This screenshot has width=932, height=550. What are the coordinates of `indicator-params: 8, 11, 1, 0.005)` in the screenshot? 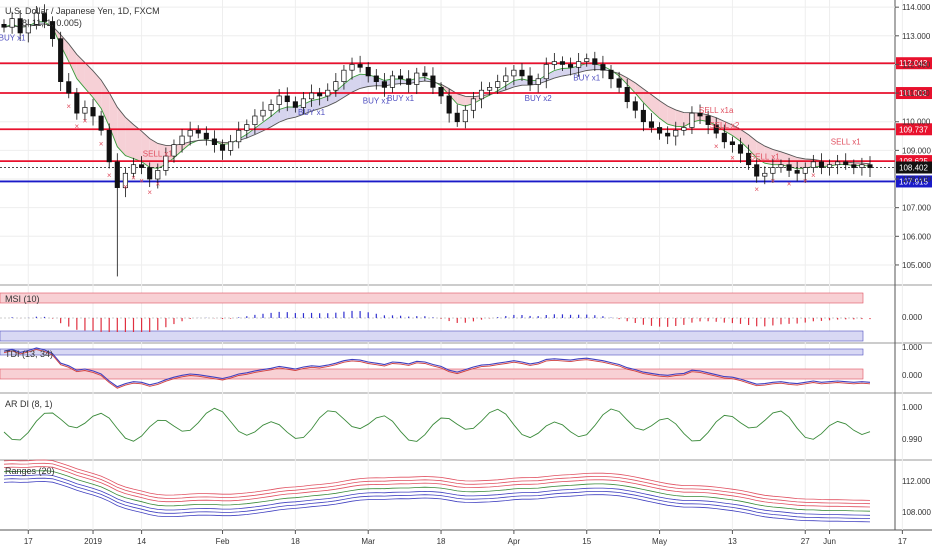 It's located at (52, 23).